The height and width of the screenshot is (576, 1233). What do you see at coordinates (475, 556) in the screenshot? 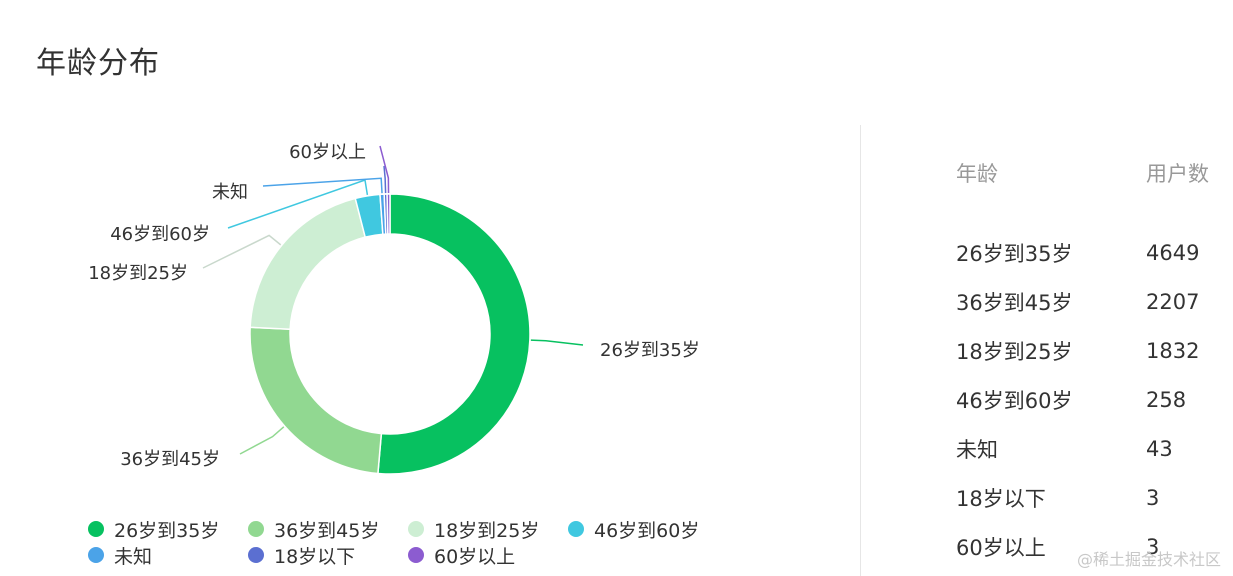
I see `legend-label: 60岁以上` at bounding box center [475, 556].